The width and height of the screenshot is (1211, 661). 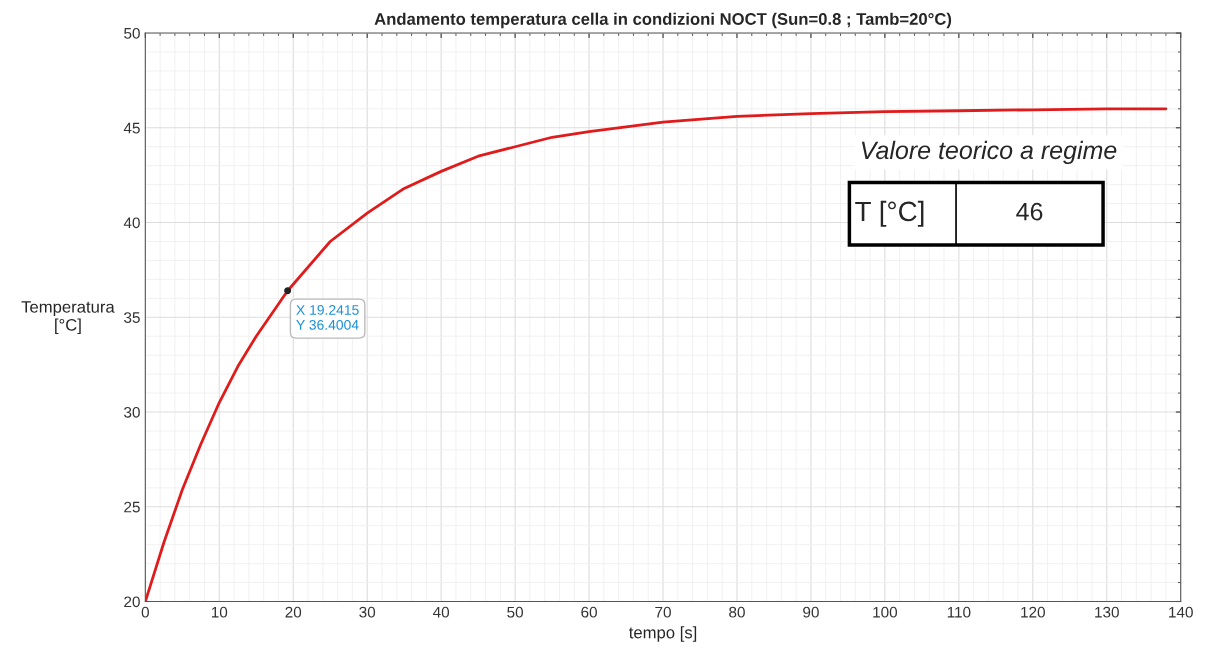 I want to click on x-tick-label: 120, so click(x=1033, y=612).